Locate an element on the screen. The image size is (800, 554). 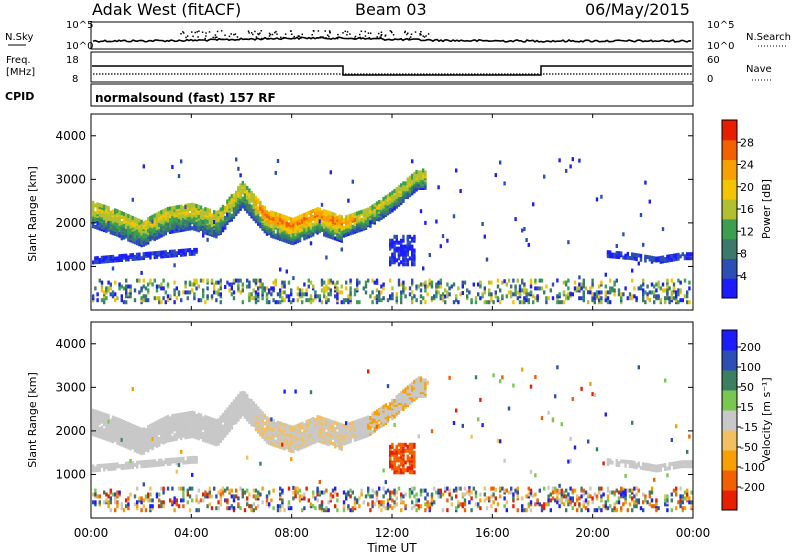
nave-label: Nave is located at coordinates (759, 69).